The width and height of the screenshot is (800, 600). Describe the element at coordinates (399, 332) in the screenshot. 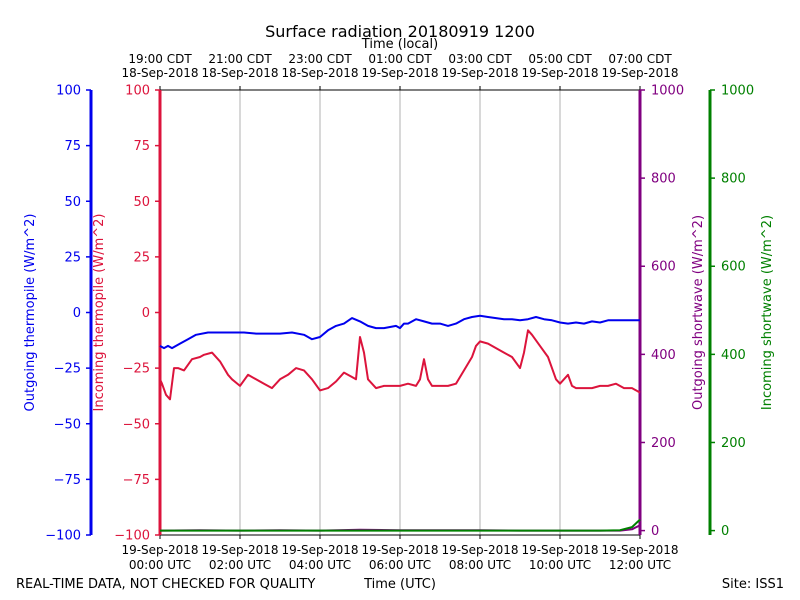

I see `series-outgoing-thermopile` at that location.